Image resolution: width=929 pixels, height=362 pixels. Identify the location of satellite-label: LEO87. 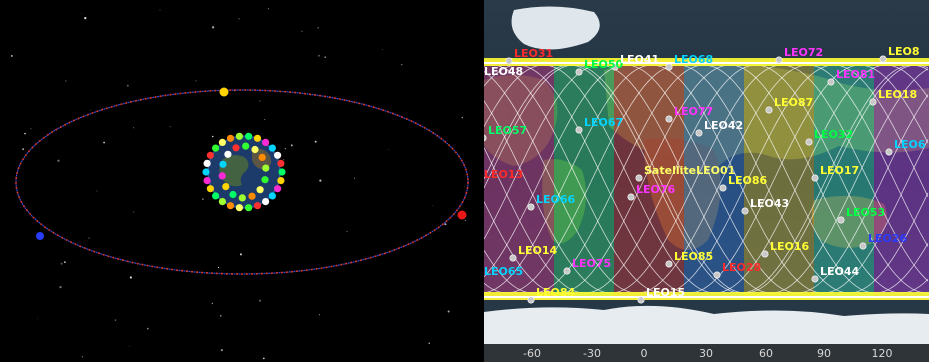
(793, 102).